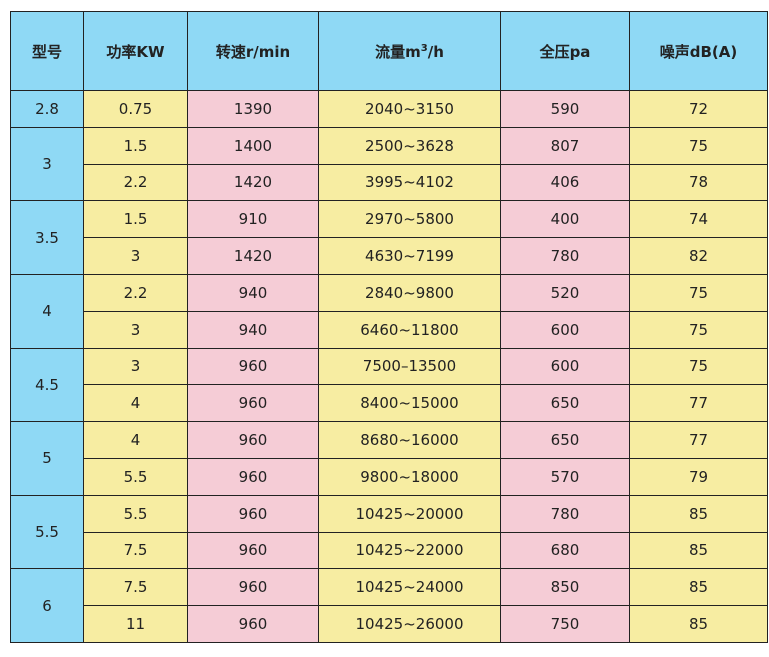 The width and height of the screenshot is (769, 657). What do you see at coordinates (47, 164) in the screenshot?
I see `model-cell: 3` at bounding box center [47, 164].